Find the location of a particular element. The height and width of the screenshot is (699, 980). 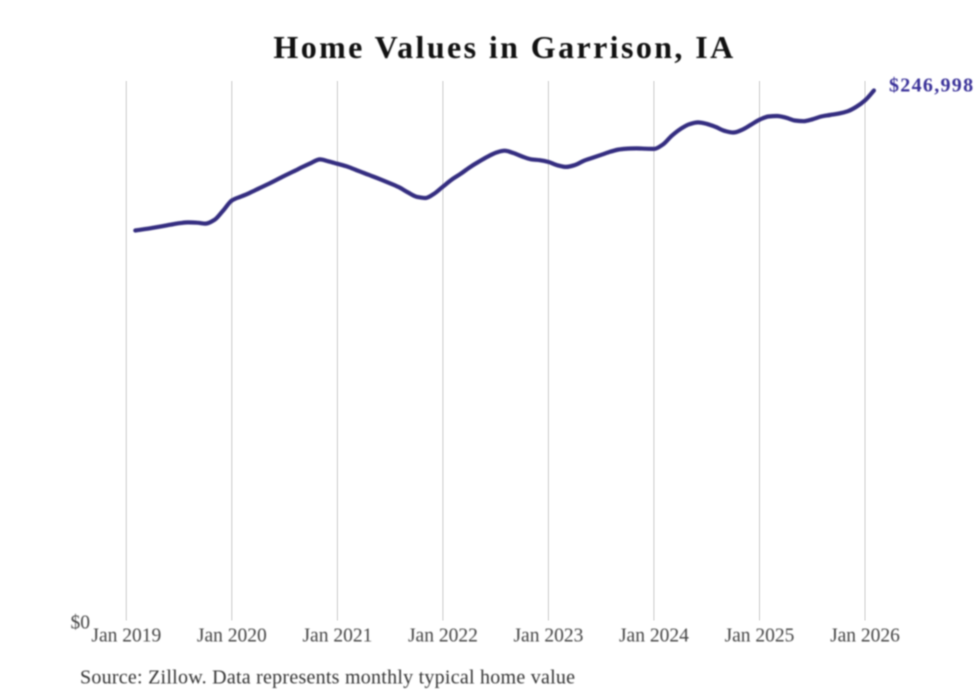

svg-text: $246,998 is located at coordinates (931, 85).